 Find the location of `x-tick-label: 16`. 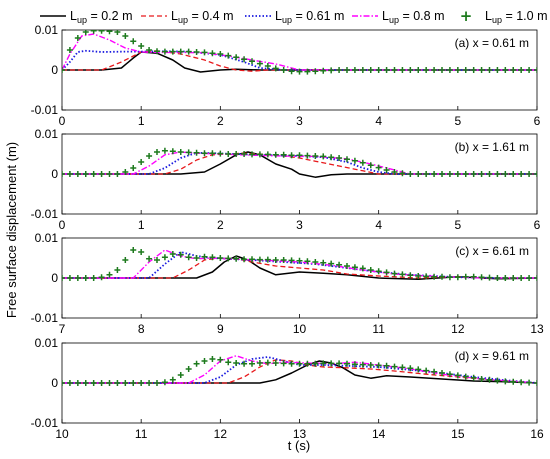

x-tick-label: 16 is located at coordinates (537, 434).